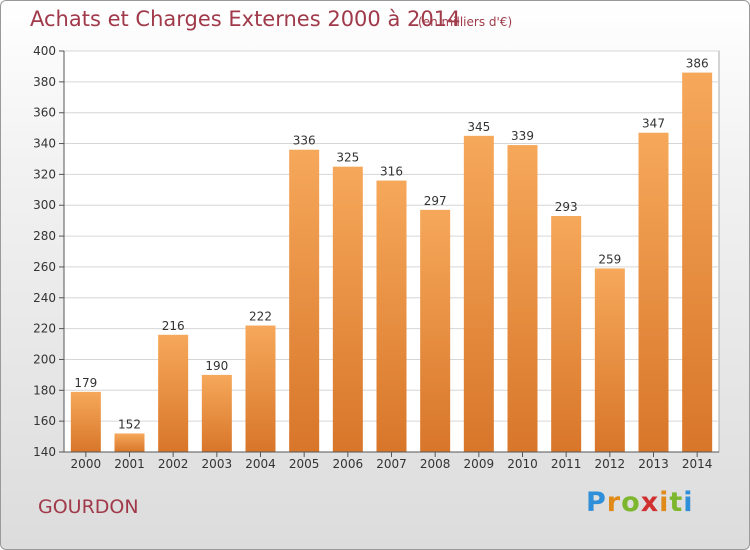 Image resolution: width=750 pixels, height=550 pixels. What do you see at coordinates (435, 330) in the screenshot?
I see `bar-2008` at bounding box center [435, 330].